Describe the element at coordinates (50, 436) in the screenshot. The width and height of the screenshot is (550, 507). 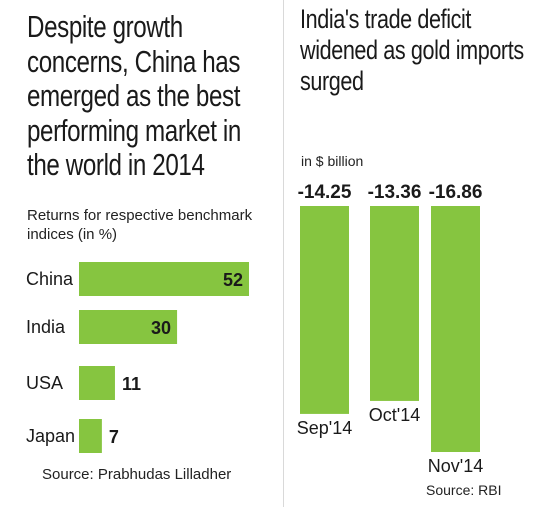
I see `returns-category-label: Japan` at that location.